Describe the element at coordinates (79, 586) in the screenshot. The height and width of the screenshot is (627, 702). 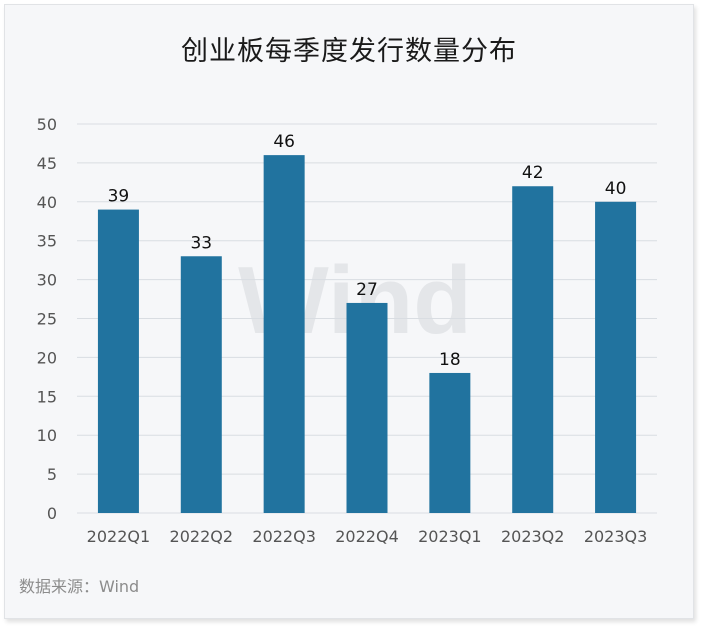
I see `data-source-note: 数据来源：Wind` at that location.